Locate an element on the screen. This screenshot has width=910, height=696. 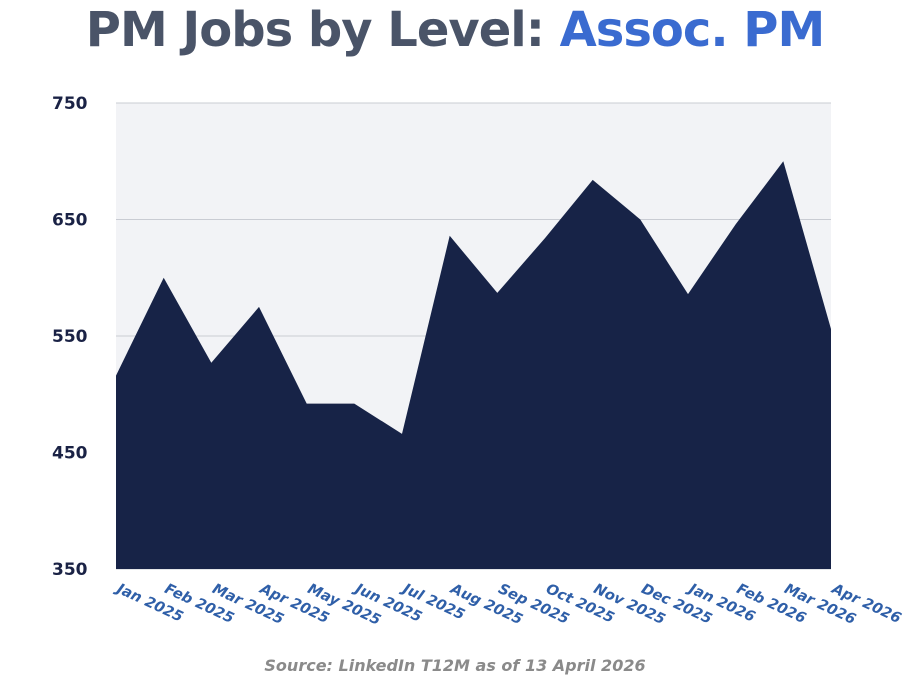
chart-title: PM Jobs by Level: Assoc. PM is located at coordinates (455, 30).